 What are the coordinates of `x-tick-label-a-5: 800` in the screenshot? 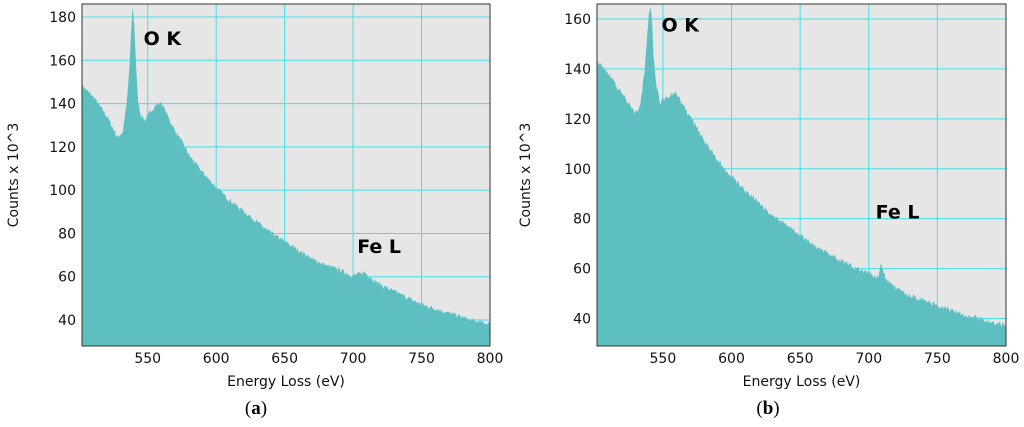 It's located at (490, 359).